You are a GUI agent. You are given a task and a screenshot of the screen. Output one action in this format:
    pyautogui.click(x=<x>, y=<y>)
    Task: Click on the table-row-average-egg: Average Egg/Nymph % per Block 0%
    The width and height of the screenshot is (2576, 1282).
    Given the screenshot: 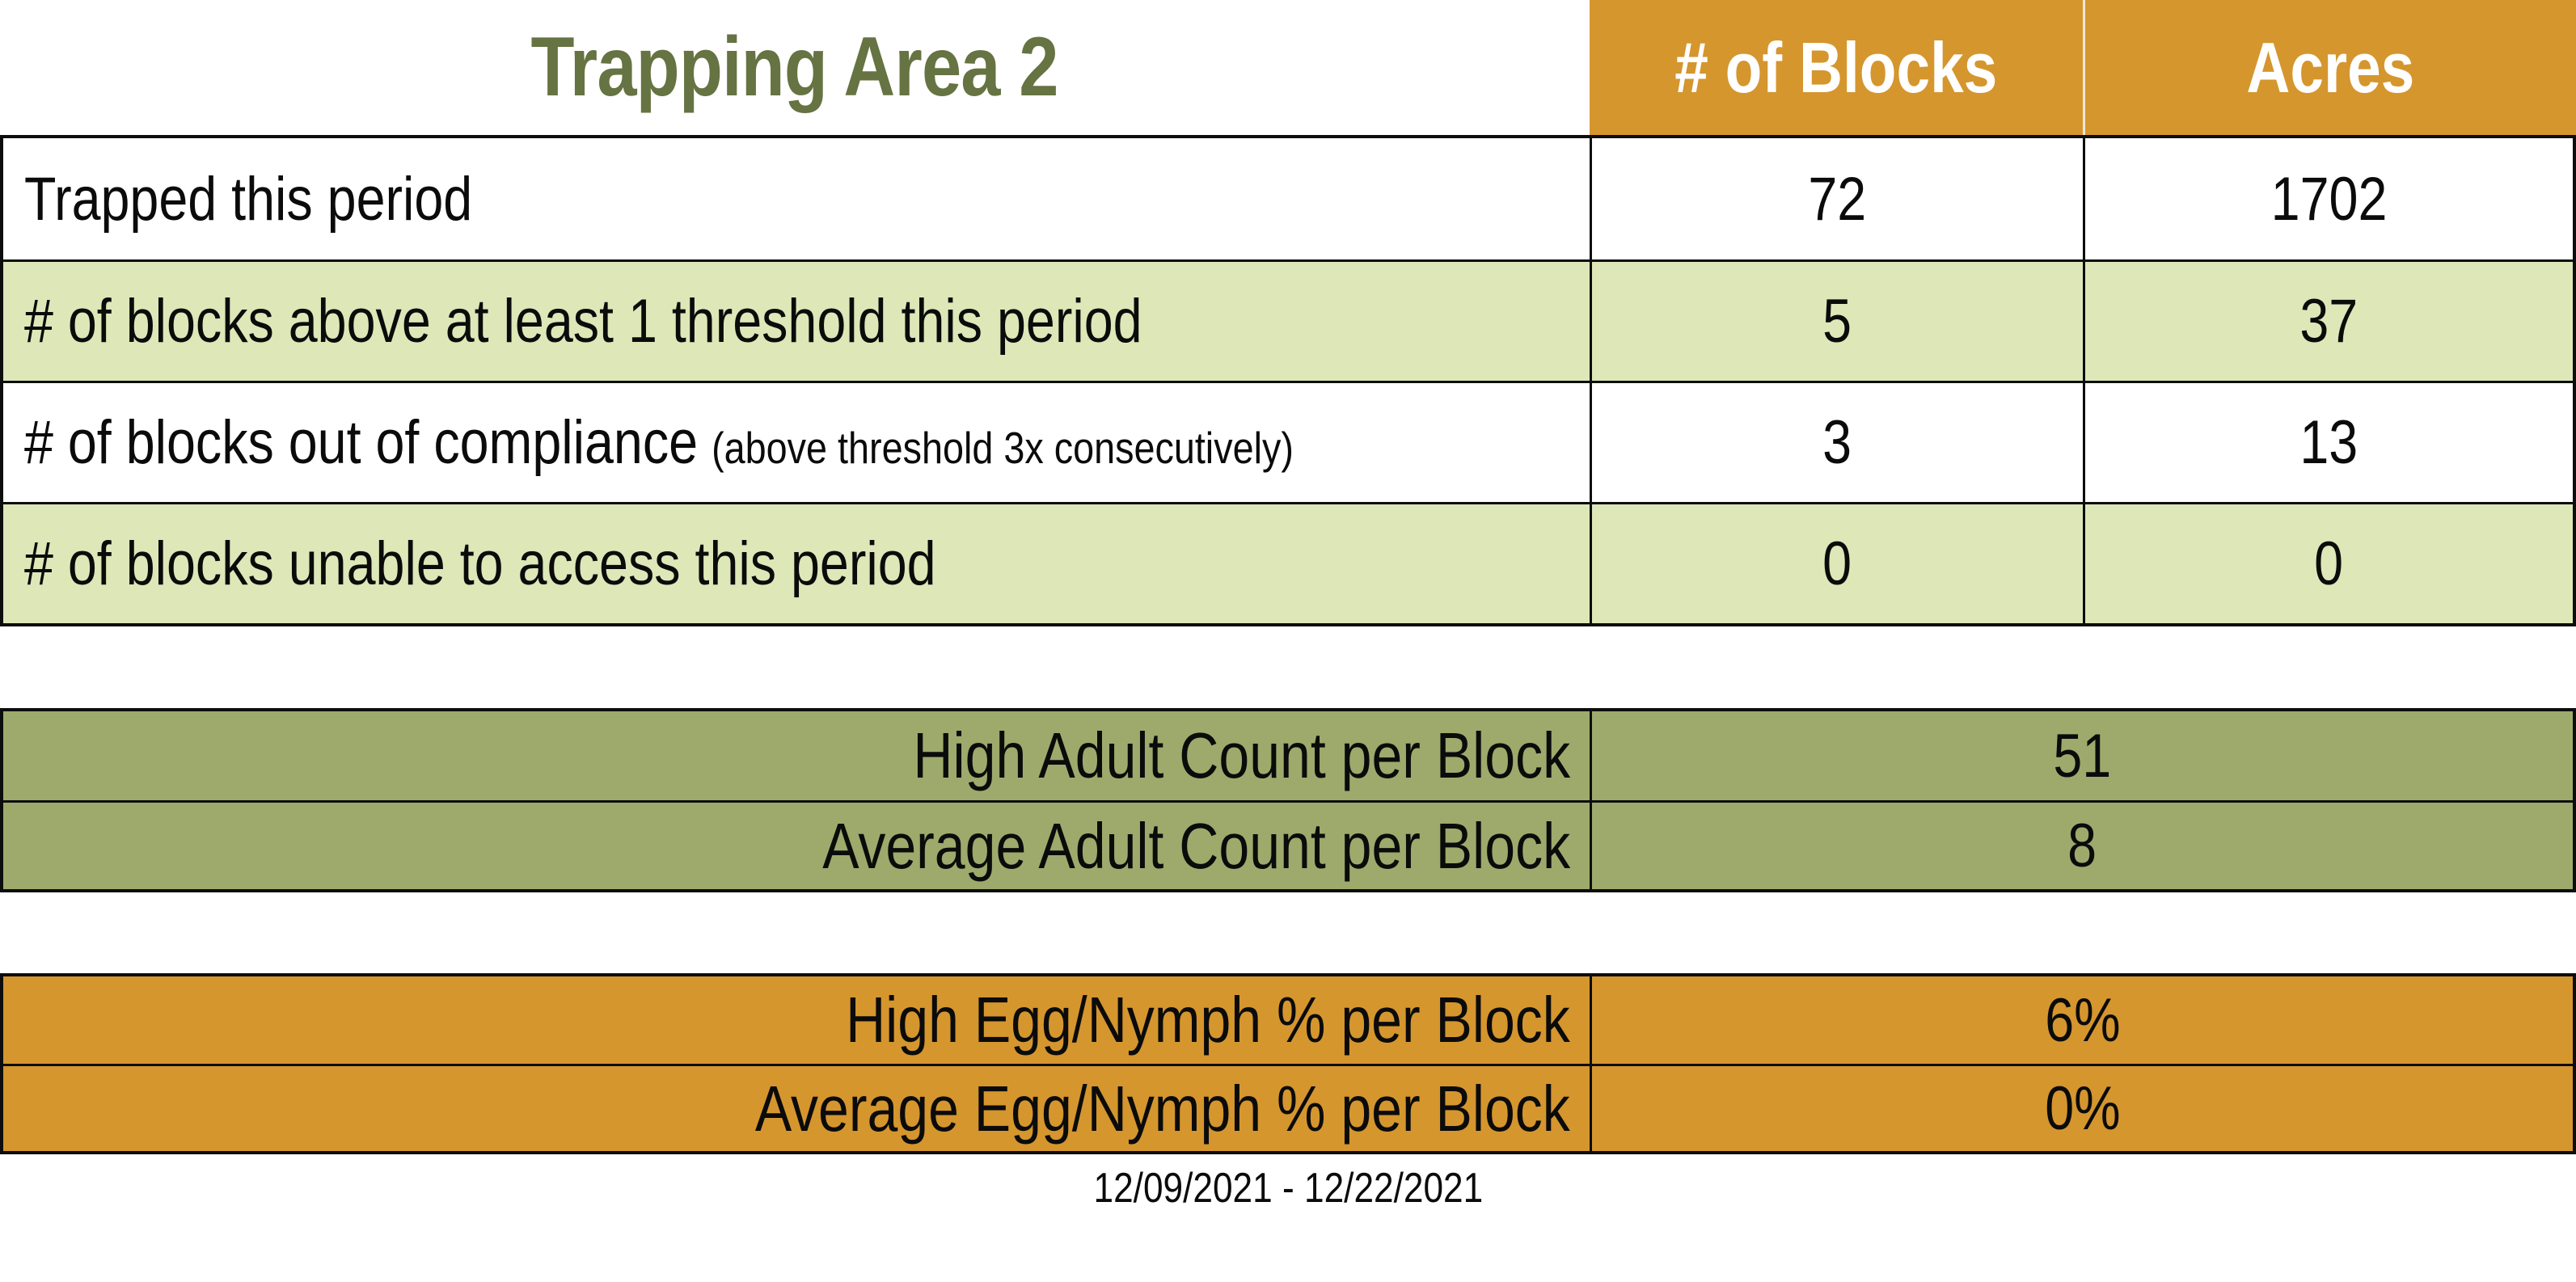 What is the action you would take?
    pyautogui.click(x=1288, y=1108)
    